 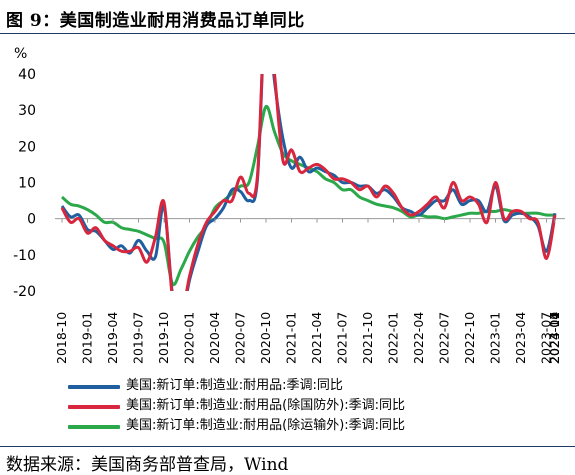 I want to click on x-tick-label: 2021-01, so click(x=291, y=338).